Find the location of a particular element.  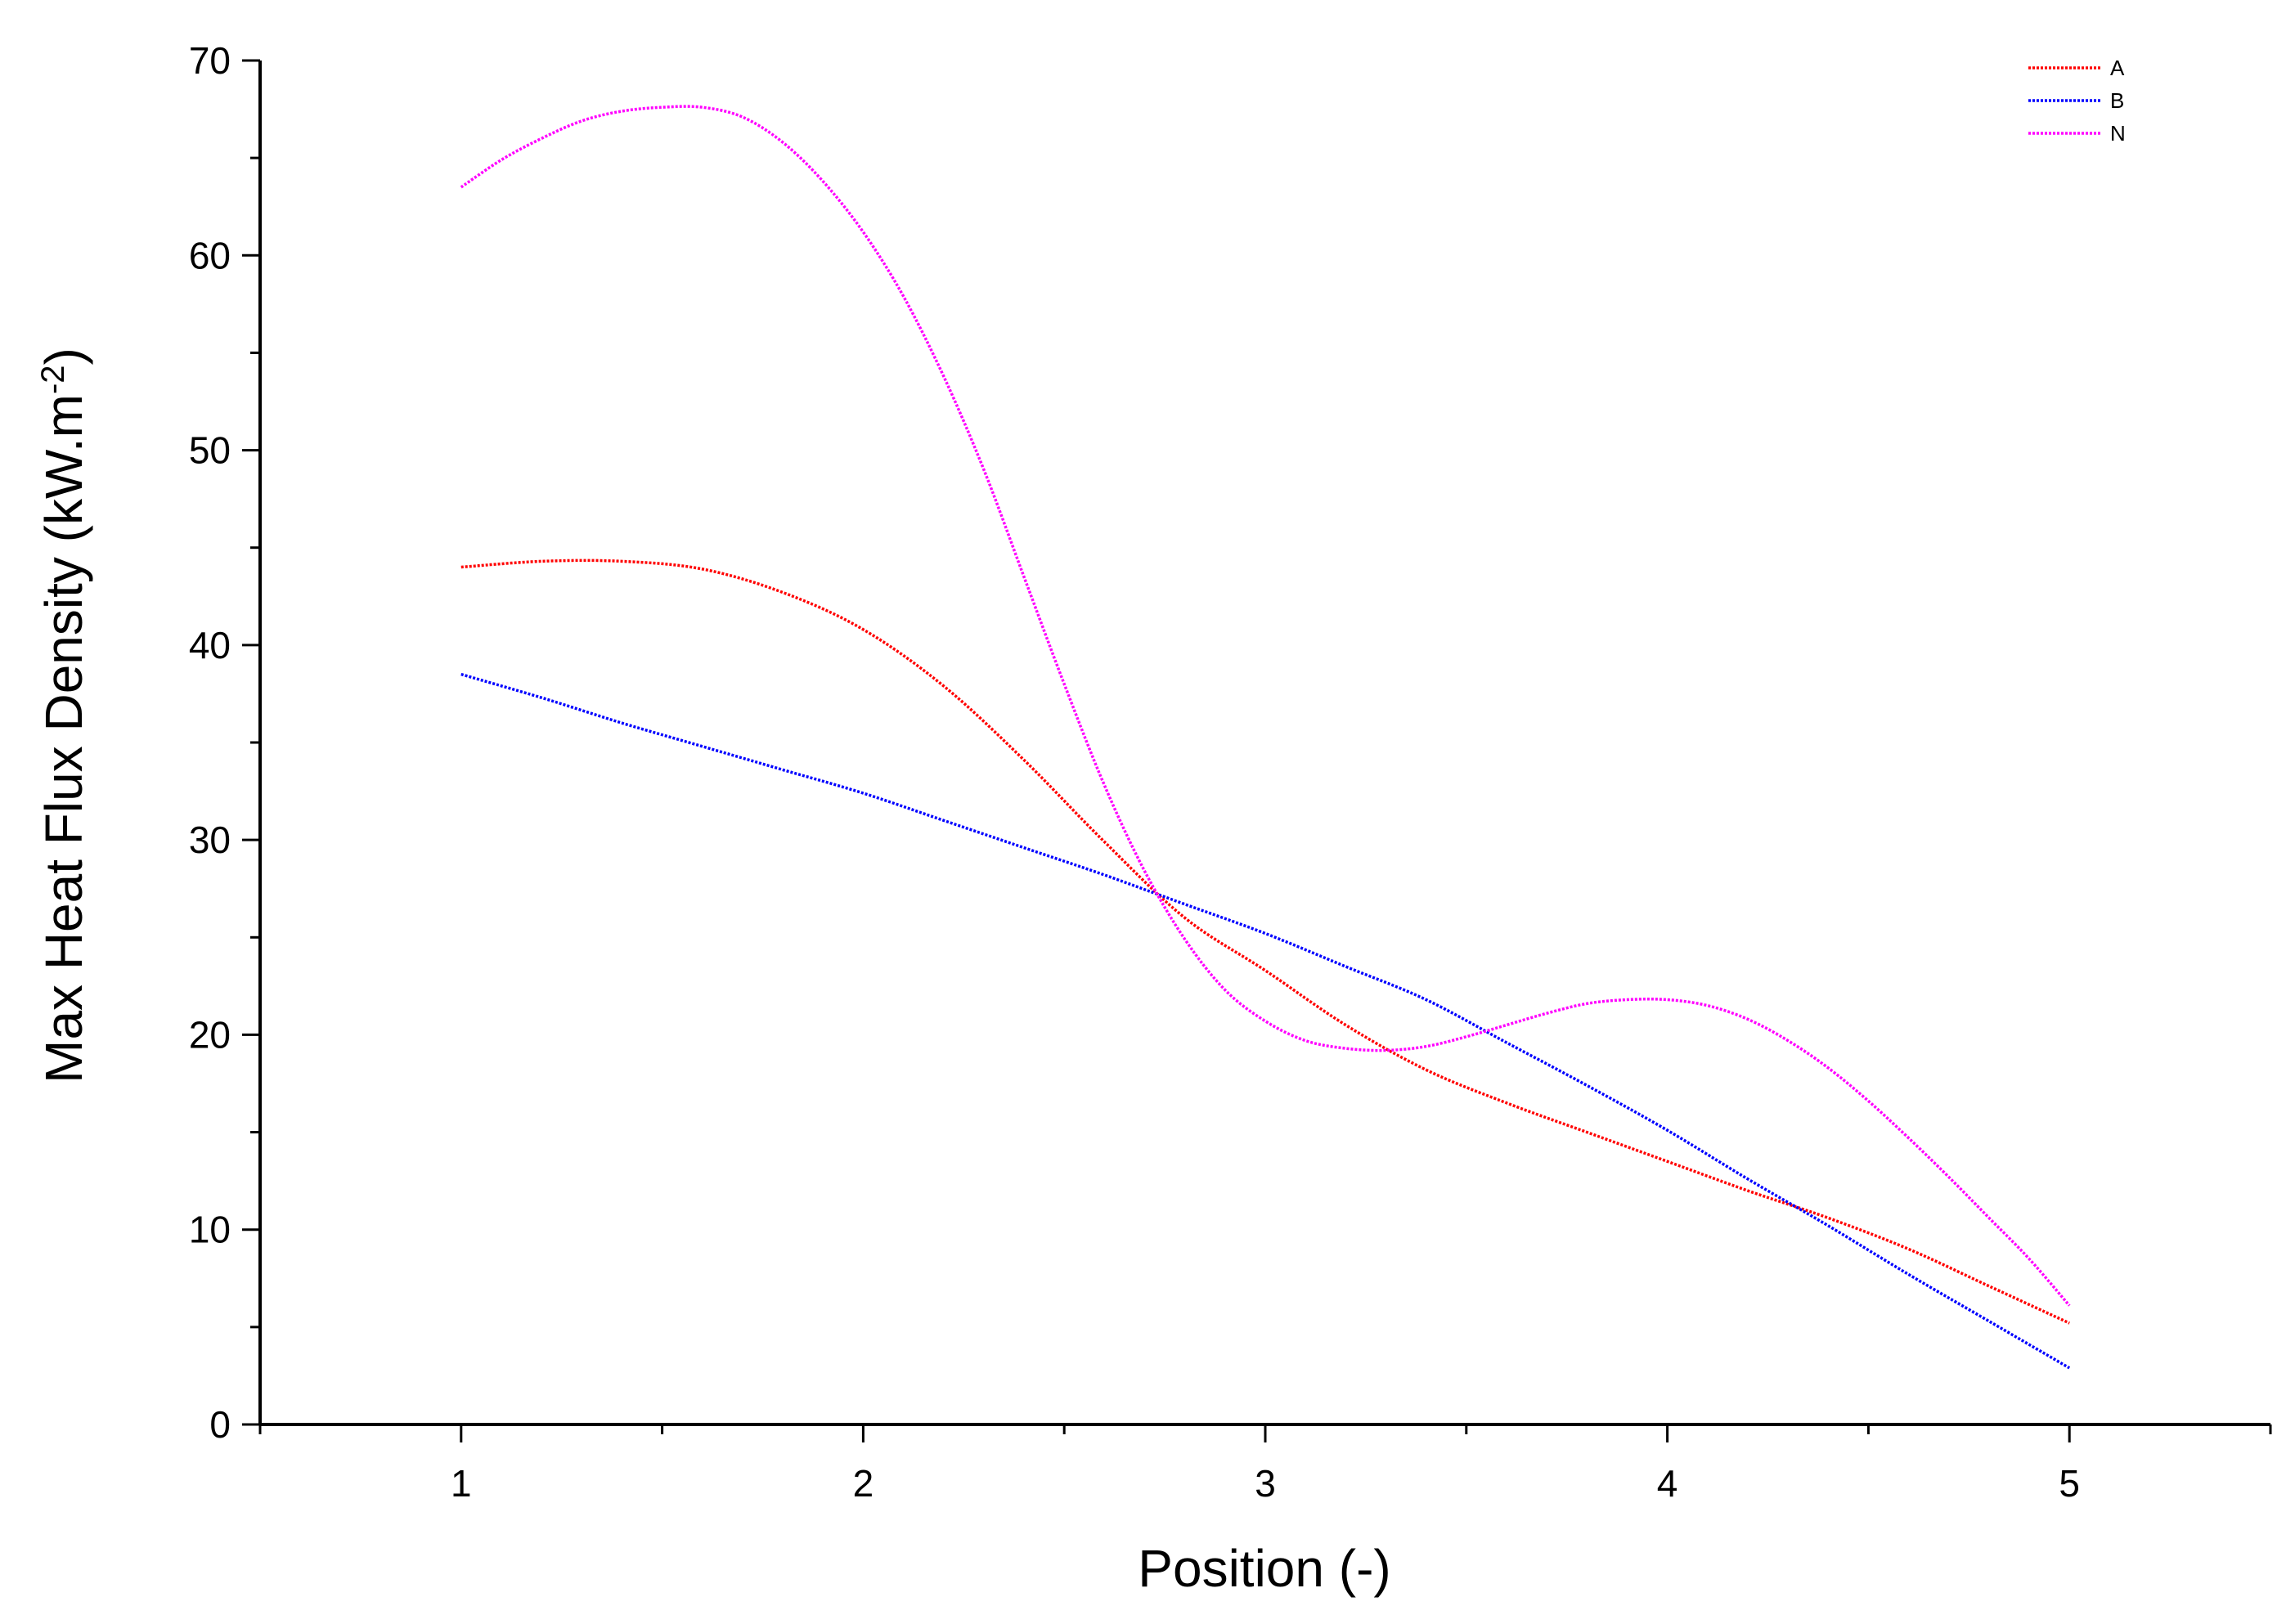

y-tick-label: 70 is located at coordinates (210, 60).